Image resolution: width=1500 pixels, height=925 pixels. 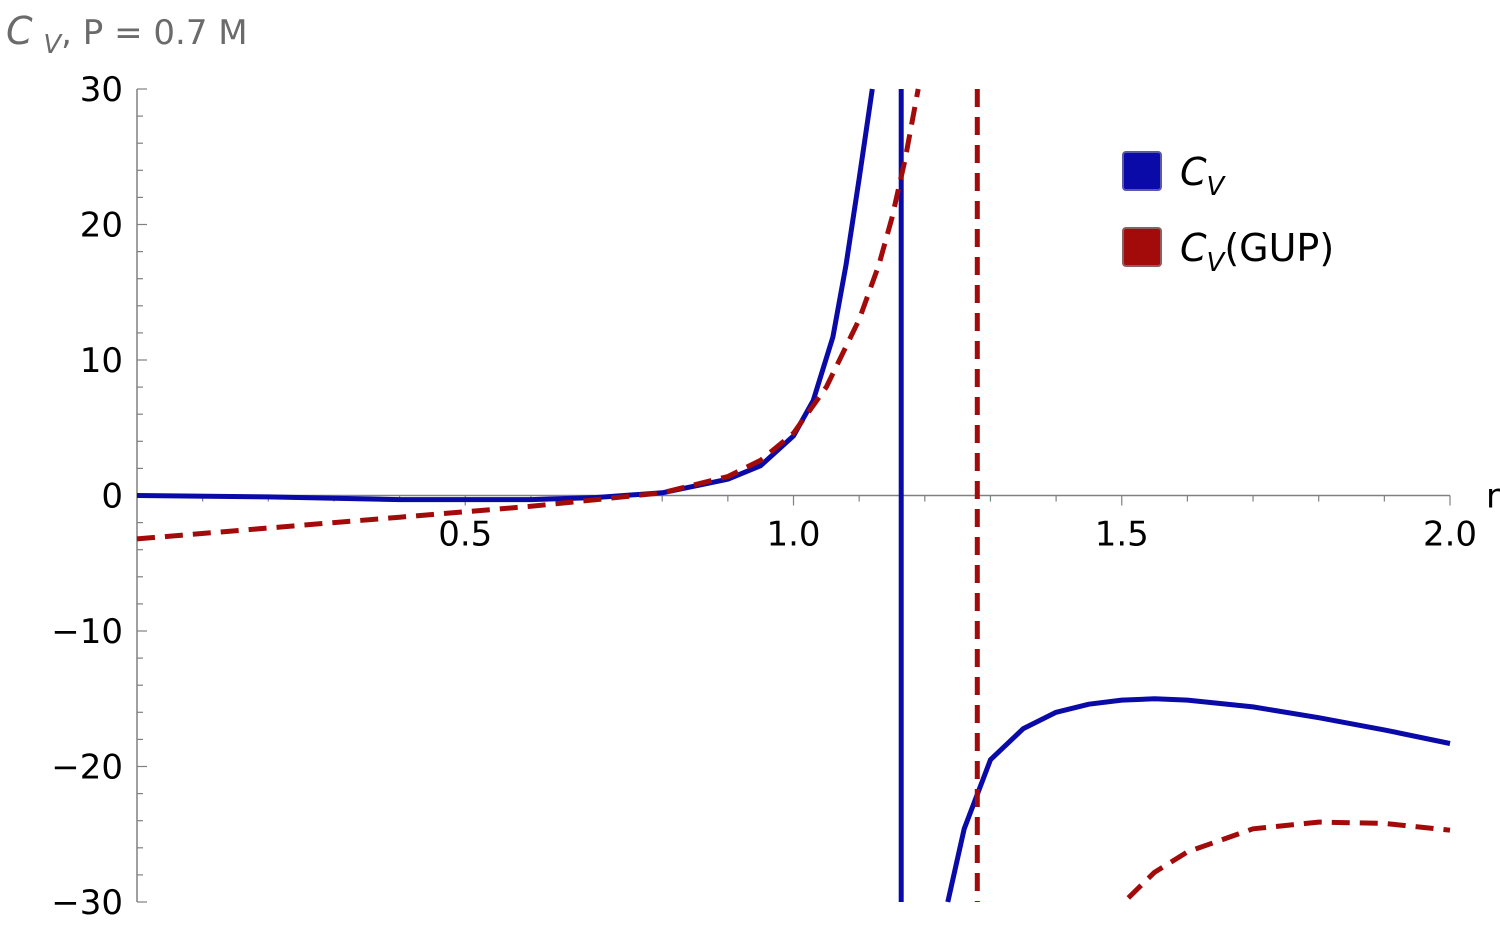 I want to click on legend-label-cv-gup-sub: V, so click(x=1217, y=263).